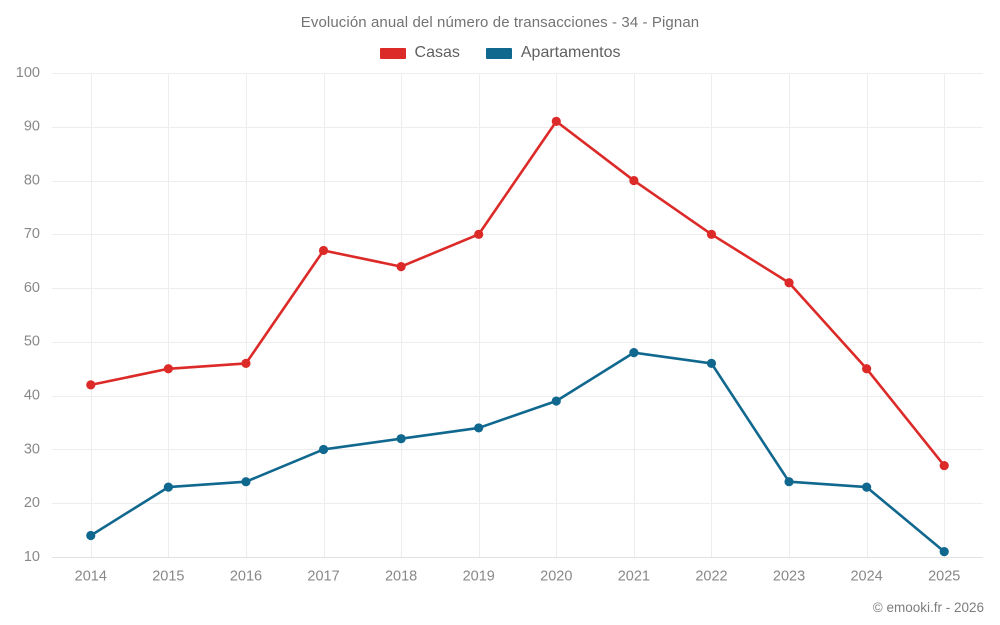 This screenshot has width=1000, height=625. What do you see at coordinates (479, 428) in the screenshot?
I see `data-point-apartamentos-2019` at bounding box center [479, 428].